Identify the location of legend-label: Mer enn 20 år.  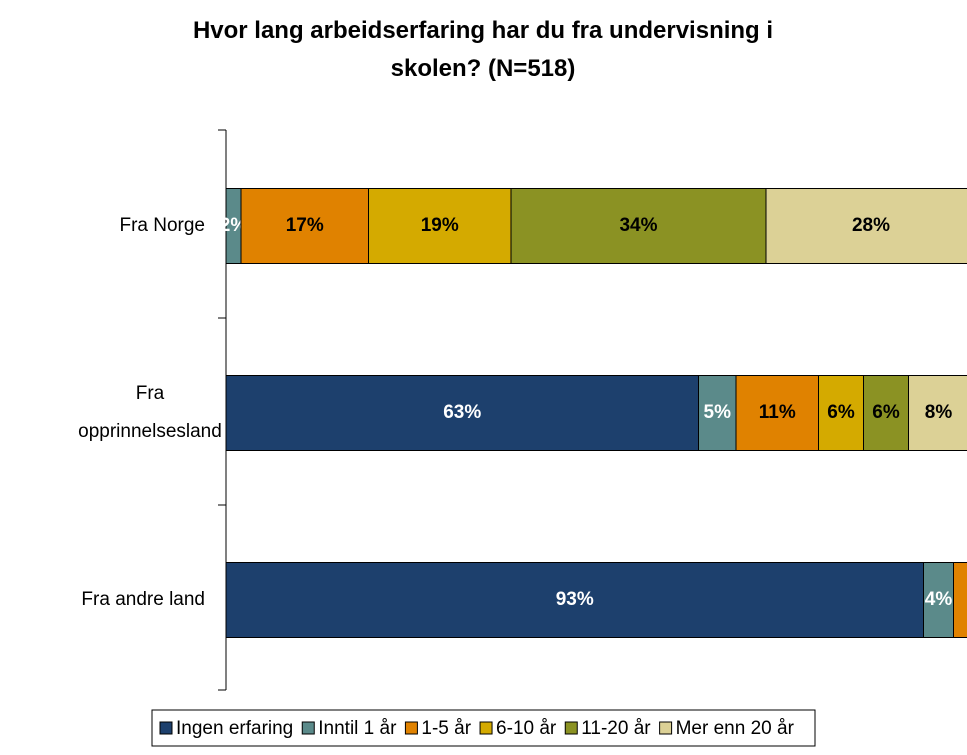
(735, 728).